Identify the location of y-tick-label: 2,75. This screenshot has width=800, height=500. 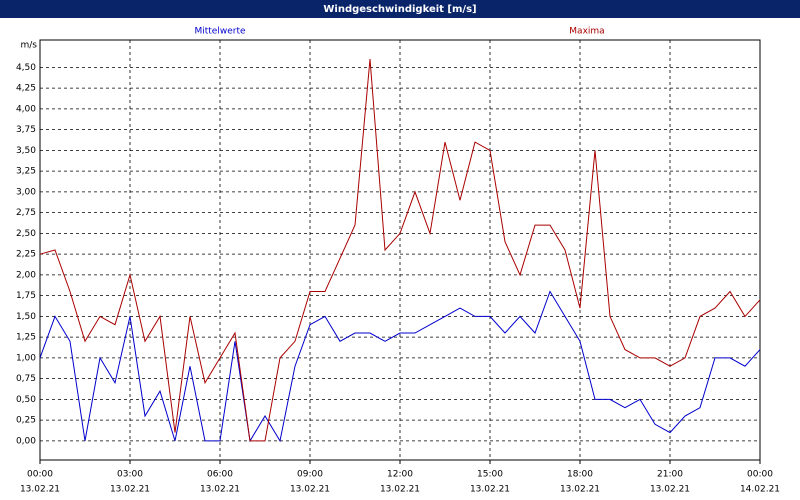
(26, 213).